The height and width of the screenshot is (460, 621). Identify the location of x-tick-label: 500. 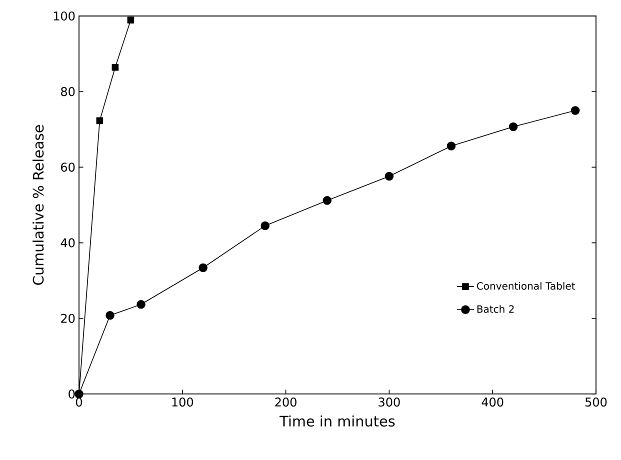
(596, 402).